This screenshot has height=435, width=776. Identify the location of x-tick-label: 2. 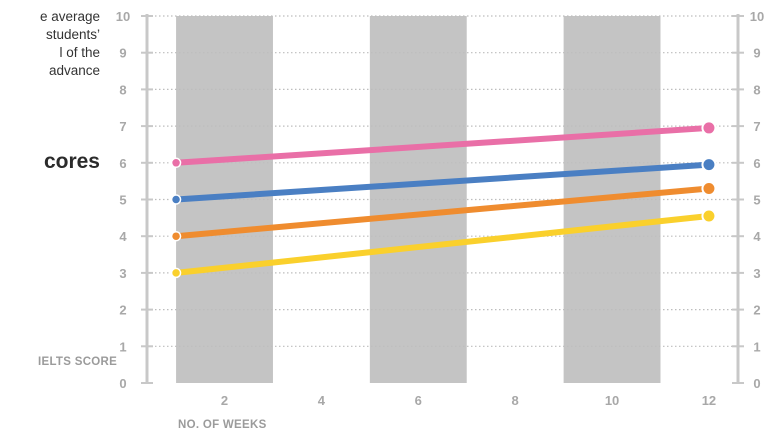
(224, 400).